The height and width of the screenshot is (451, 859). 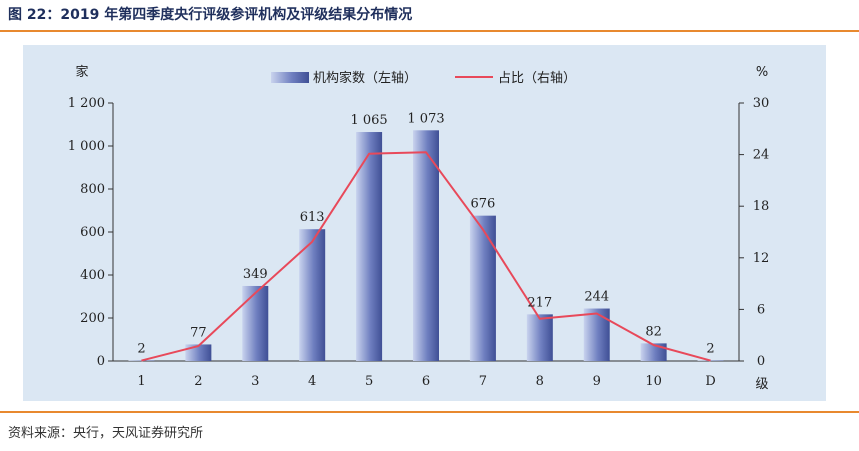 What do you see at coordinates (312, 381) in the screenshot?
I see `x-tick-label: 4` at bounding box center [312, 381].